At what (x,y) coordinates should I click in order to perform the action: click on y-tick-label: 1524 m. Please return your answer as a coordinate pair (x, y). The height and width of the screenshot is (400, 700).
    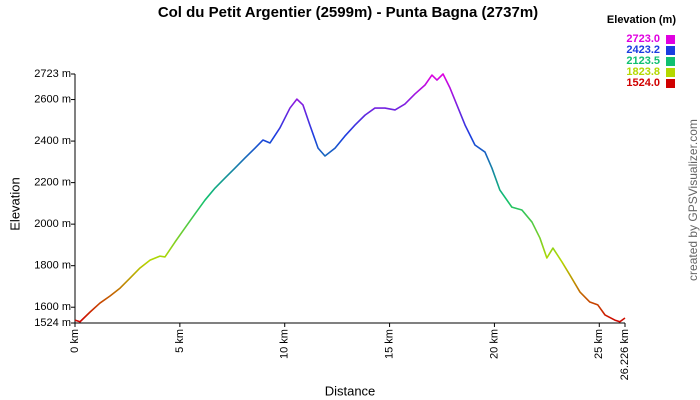
    Looking at the image, I should click on (52, 323).